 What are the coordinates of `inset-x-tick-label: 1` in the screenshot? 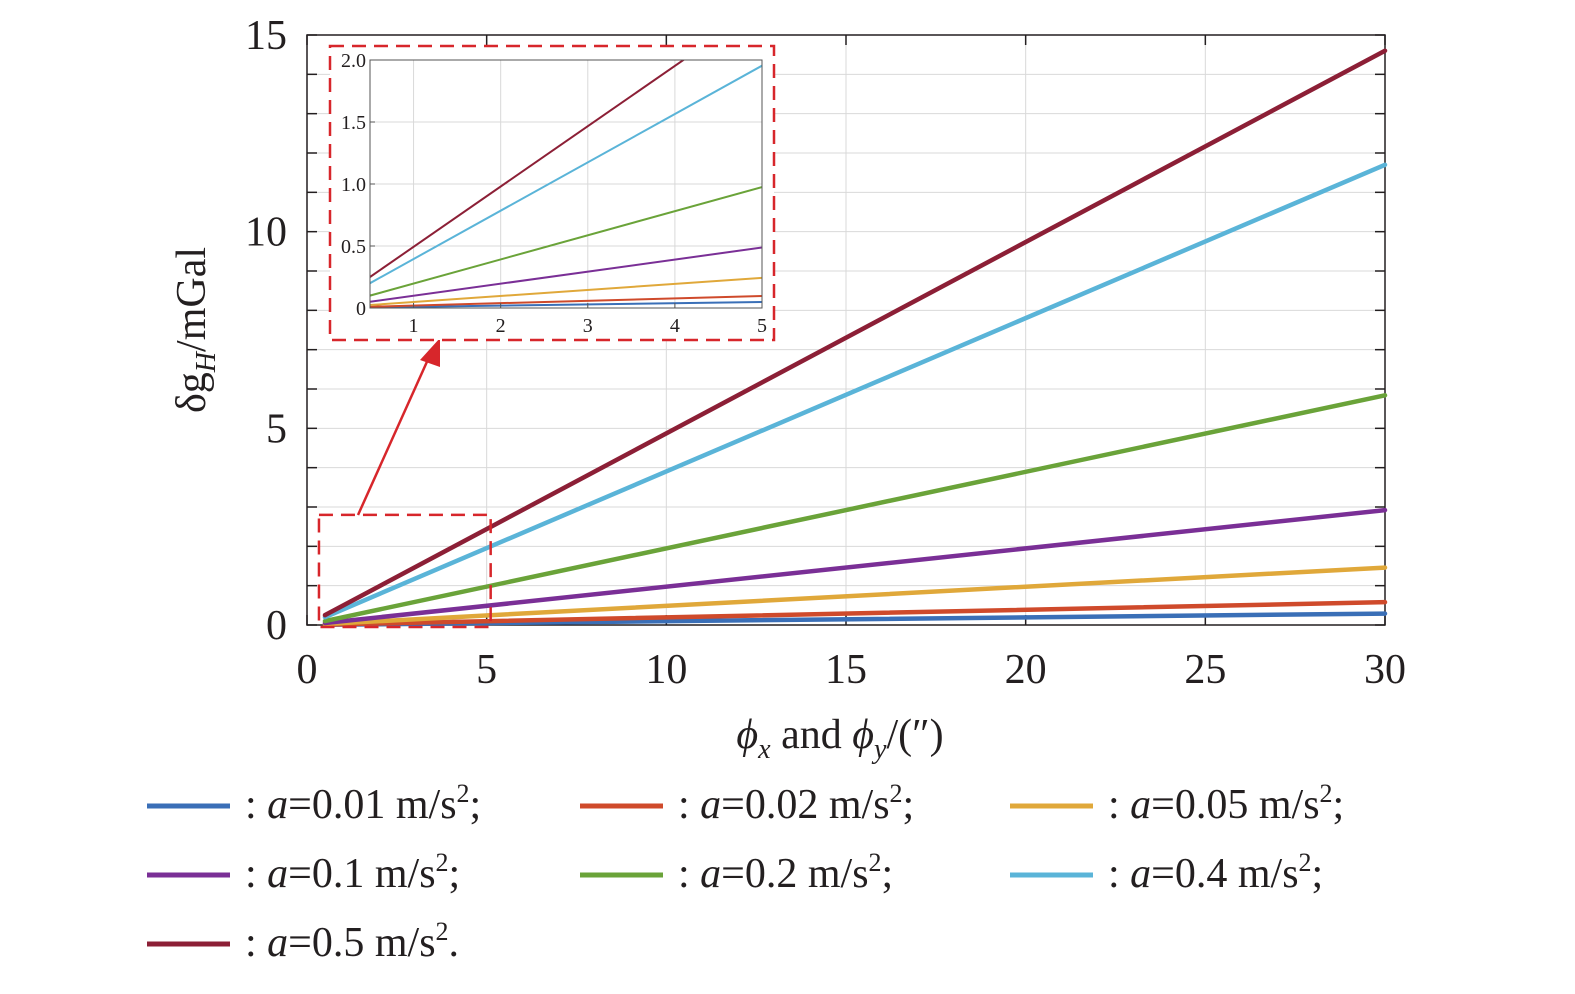 It's located at (414, 326).